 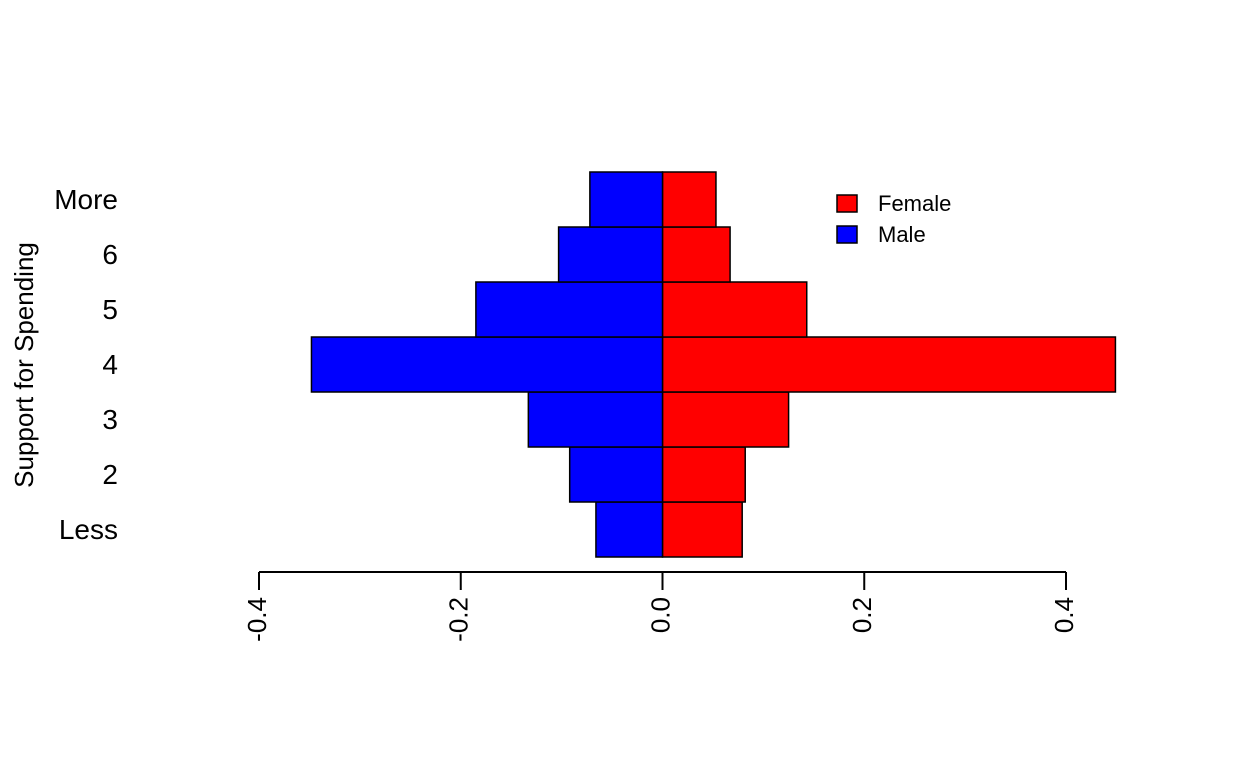 I want to click on y-tick-label: 3, so click(x=110, y=419).